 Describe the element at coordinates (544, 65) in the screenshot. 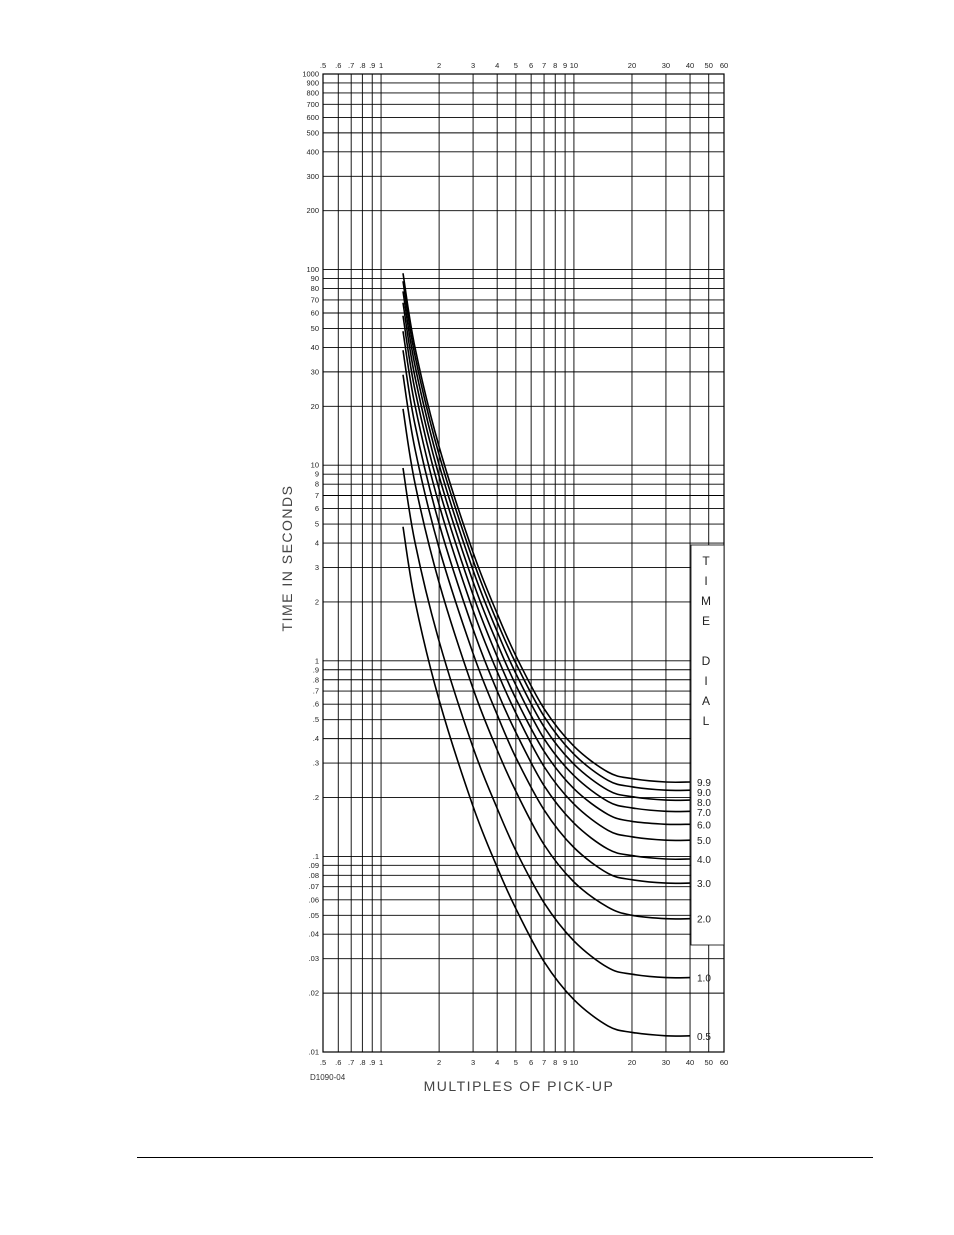

I see `x-tick-label: 7` at that location.